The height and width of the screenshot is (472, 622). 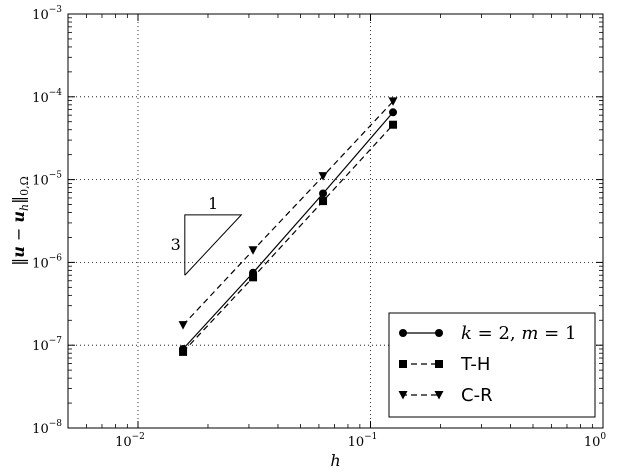 What do you see at coordinates (56, 176) in the screenshot?
I see `tick-exponent: −5` at bounding box center [56, 176].